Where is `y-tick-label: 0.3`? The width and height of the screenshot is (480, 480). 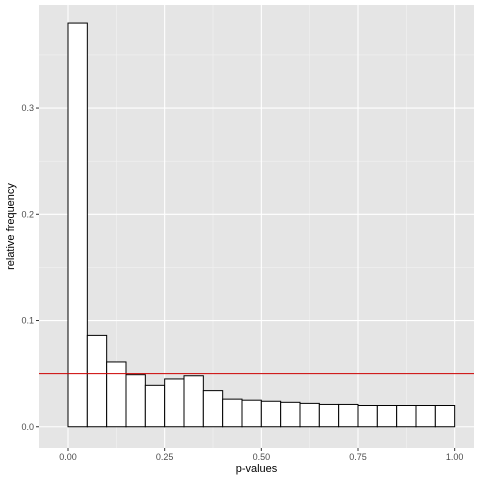 y-tick-label: 0.3 is located at coordinates (27, 108).